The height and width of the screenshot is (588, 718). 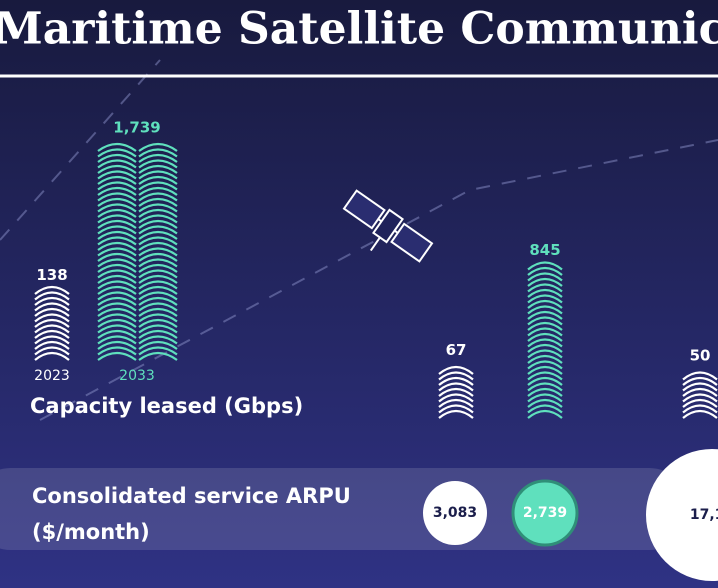 I want to click on title: Maritime Satellite Communic, so click(x=359, y=29).